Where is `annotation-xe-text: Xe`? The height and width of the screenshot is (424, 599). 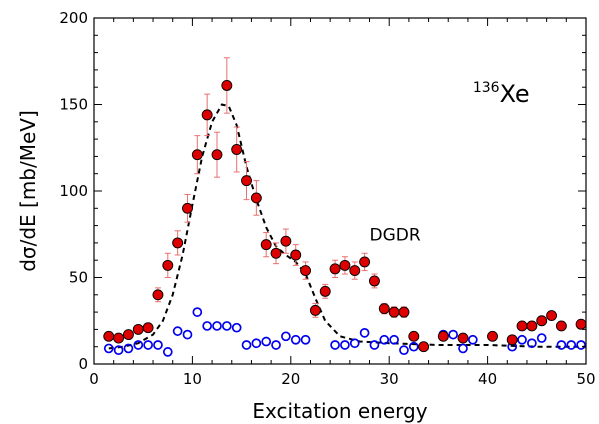 annotation-xe-text: Xe is located at coordinates (515, 94).